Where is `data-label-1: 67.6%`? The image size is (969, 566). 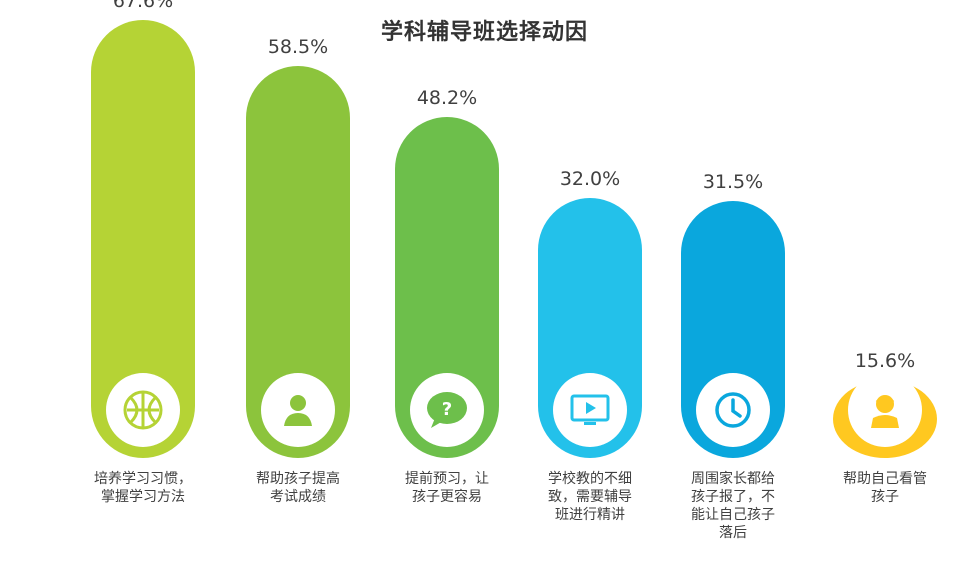 data-label-1: 67.6% is located at coordinates (143, 6).